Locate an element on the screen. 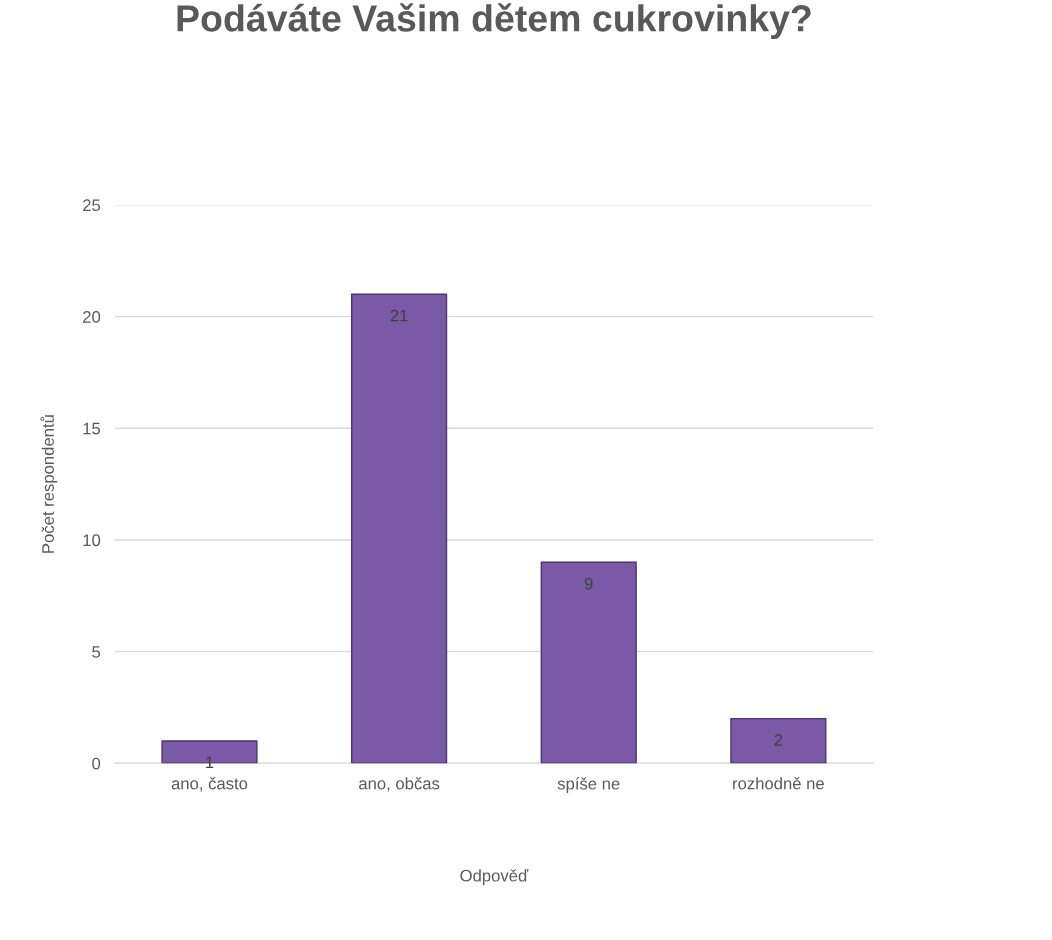  y-tick-label: 5 is located at coordinates (96, 652).